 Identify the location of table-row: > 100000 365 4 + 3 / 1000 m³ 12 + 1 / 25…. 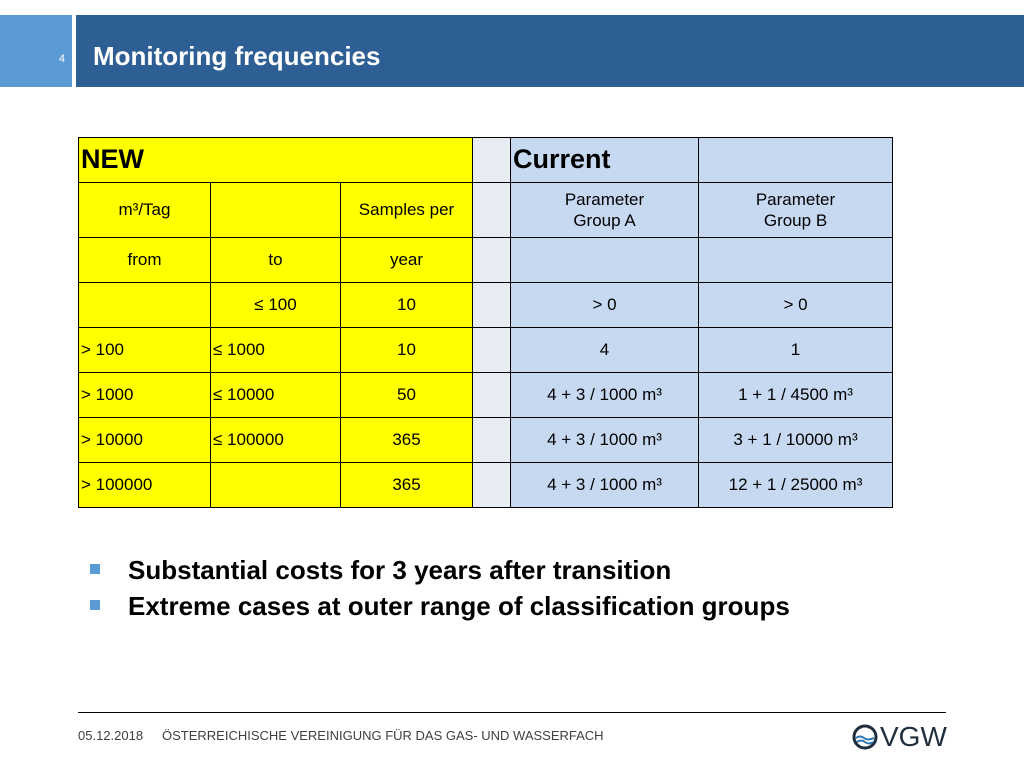
(485, 485).